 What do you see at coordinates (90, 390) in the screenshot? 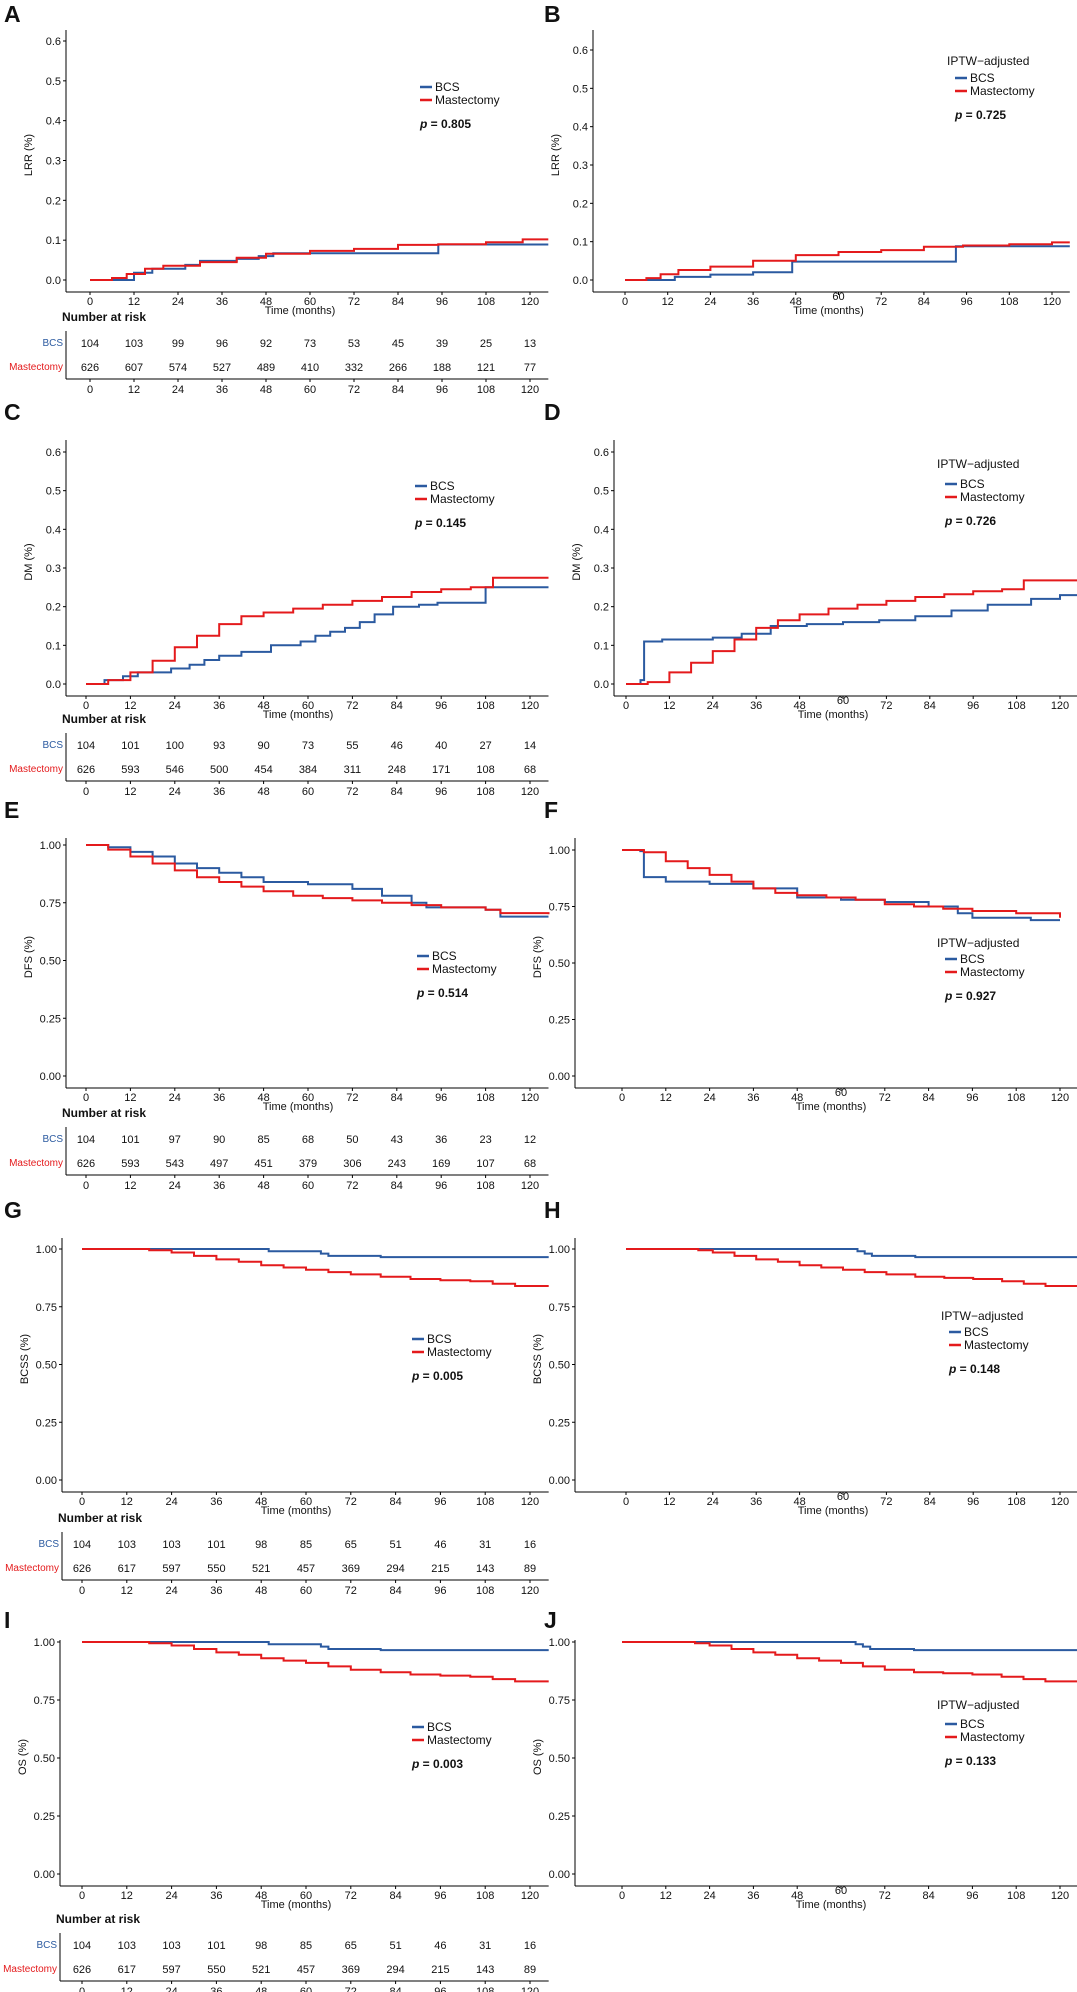
I see `risk-time-label: 0` at bounding box center [90, 390].